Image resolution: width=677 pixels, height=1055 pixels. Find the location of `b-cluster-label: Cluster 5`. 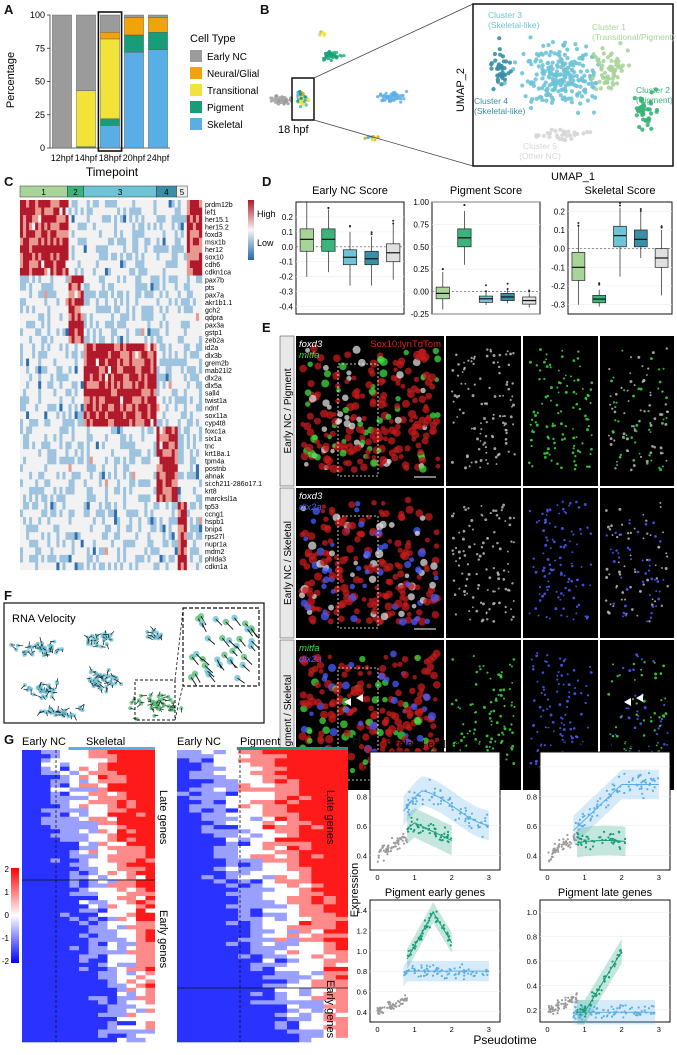

b-cluster-label: Cluster 5 is located at coordinates (540, 146).